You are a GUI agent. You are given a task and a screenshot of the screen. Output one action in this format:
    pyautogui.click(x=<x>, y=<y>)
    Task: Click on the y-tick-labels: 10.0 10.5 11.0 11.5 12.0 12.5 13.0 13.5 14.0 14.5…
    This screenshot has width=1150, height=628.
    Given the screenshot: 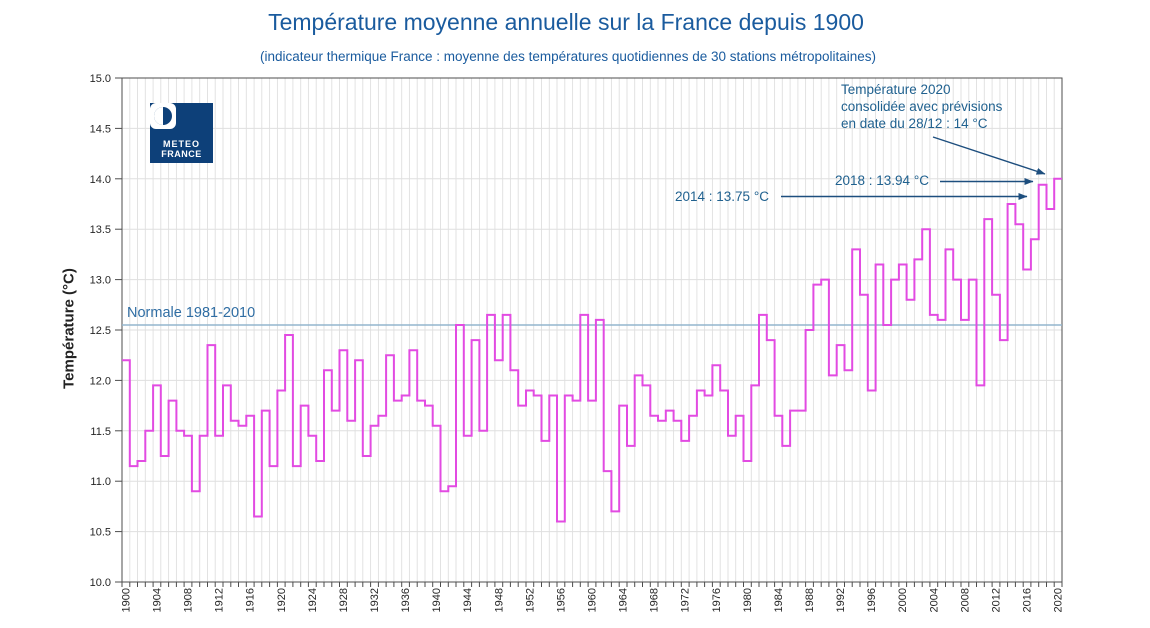 What is the action you would take?
    pyautogui.click(x=100, y=331)
    